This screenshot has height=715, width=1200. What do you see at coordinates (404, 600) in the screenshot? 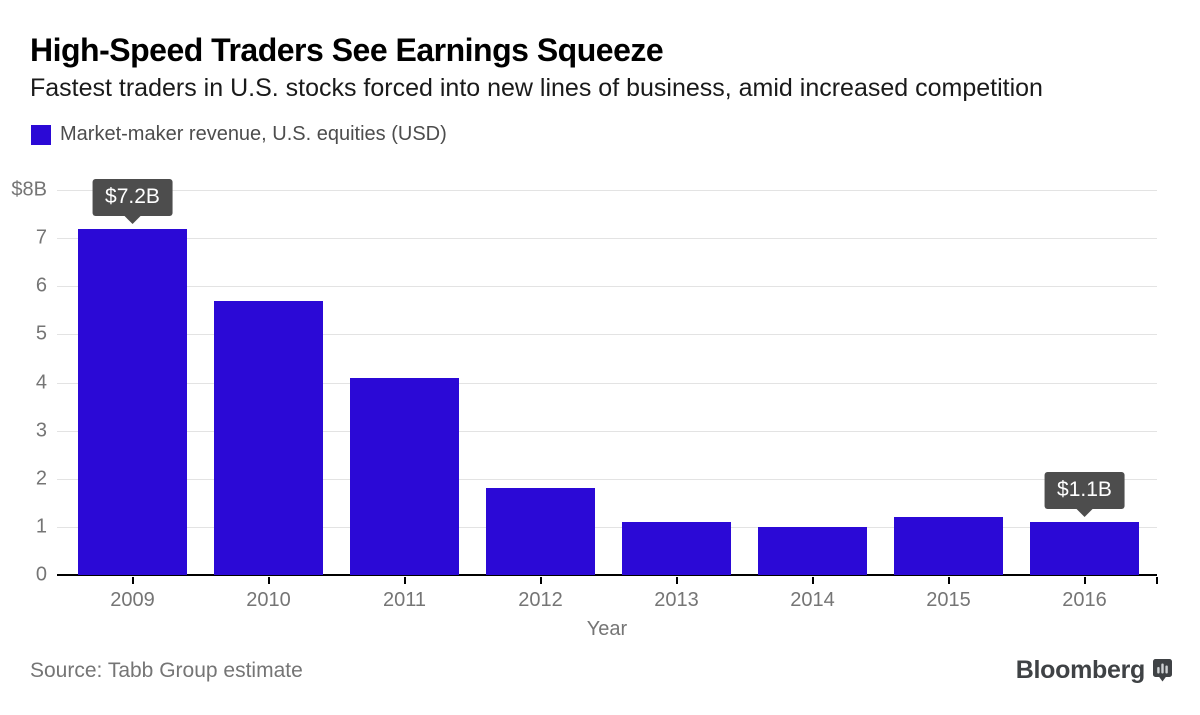
I see `x-axis-tick-label: 2011` at bounding box center [404, 600].